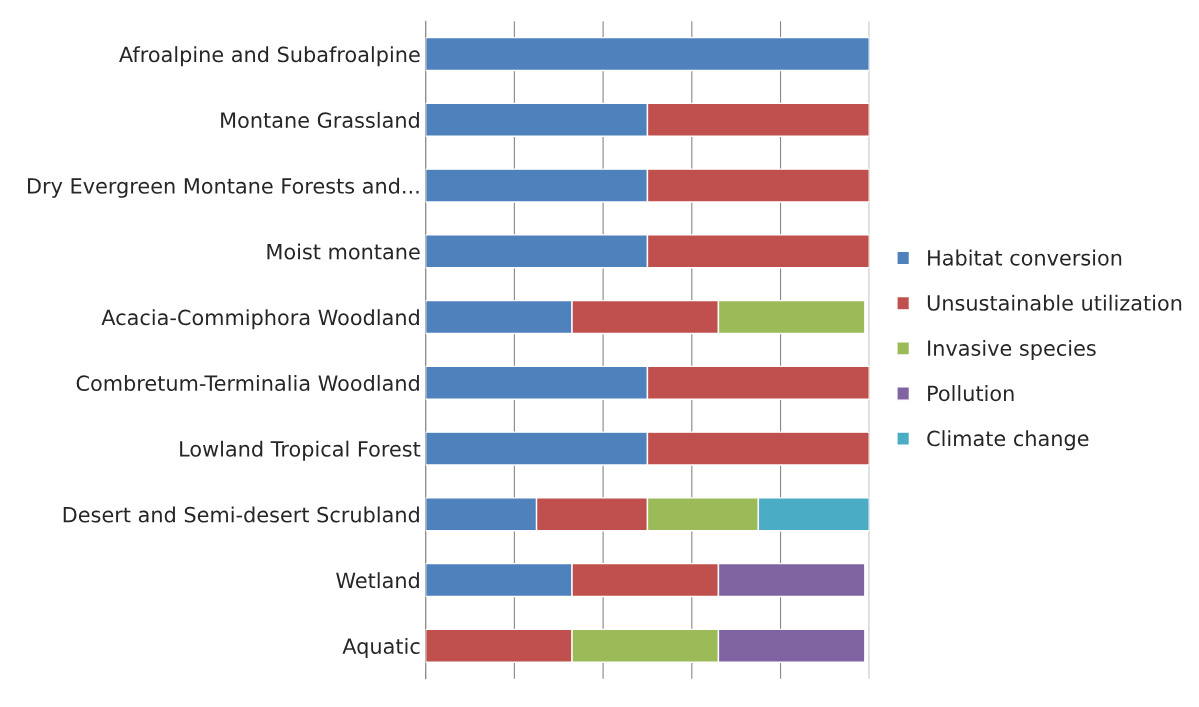  What do you see at coordinates (320, 120) in the screenshot?
I see `y-tick-label: Montane Grassland` at bounding box center [320, 120].